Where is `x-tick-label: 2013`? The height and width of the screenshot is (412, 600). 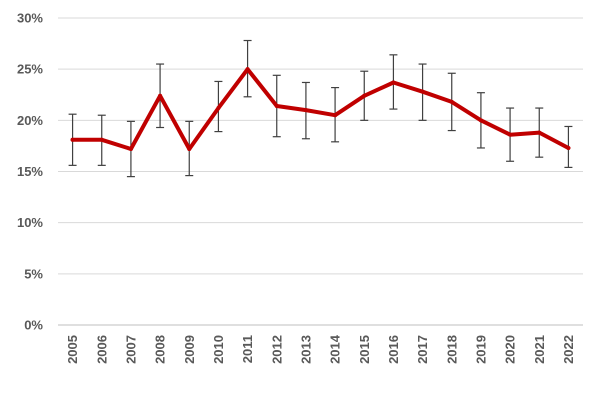
x-tick-label: 2013 is located at coordinates (305, 349).